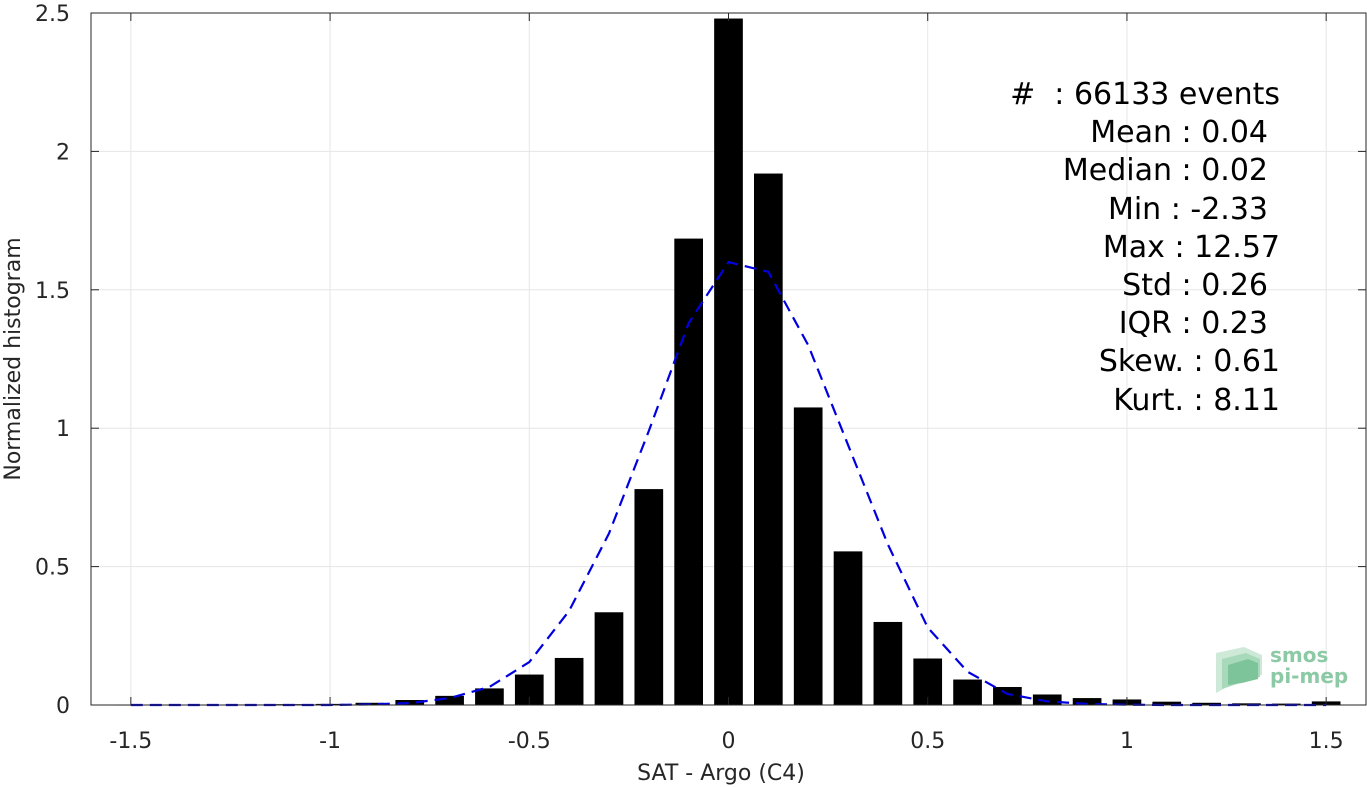 Image resolution: width=1367 pixels, height=787 pixels. Describe the element at coordinates (1309, 676) in the screenshot. I see `logo-line-2: pi-mep` at that location.